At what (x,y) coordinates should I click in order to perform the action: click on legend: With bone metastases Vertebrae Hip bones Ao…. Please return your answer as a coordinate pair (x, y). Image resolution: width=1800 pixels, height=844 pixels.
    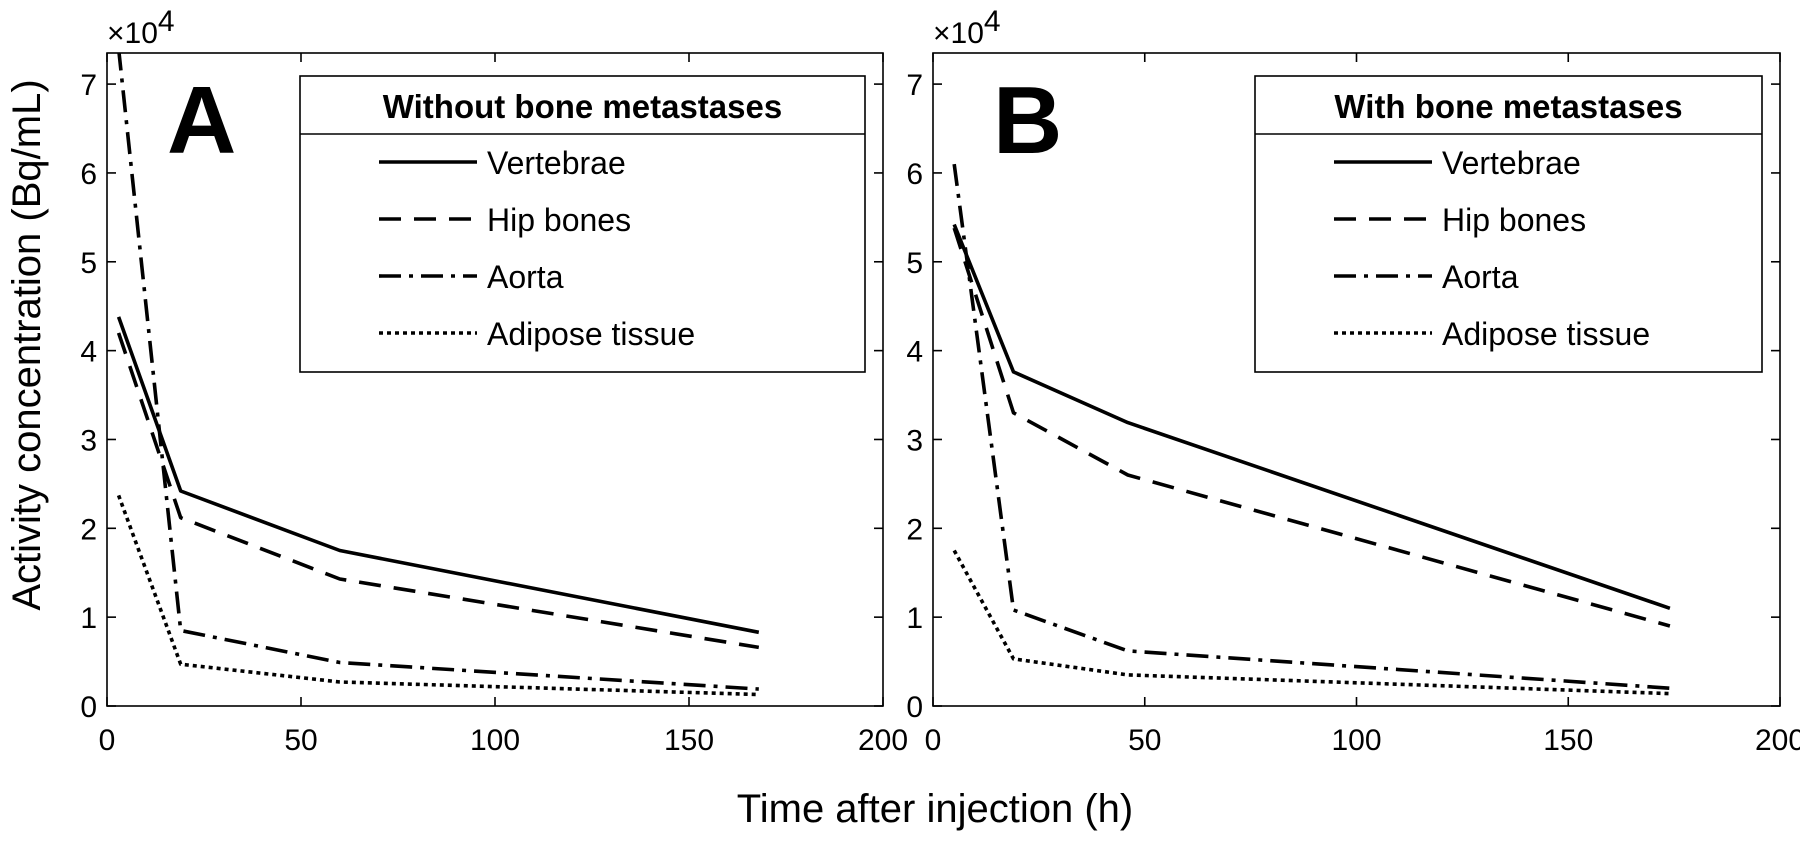
    Looking at the image, I should click on (1508, 224).